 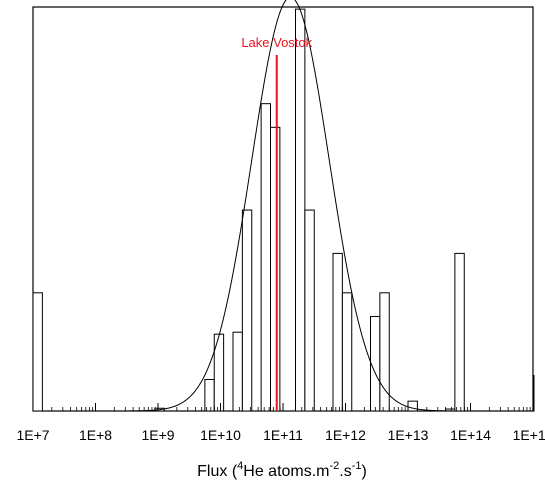 I want to click on x-tick-label-8: 1E+15, so click(x=529, y=435).